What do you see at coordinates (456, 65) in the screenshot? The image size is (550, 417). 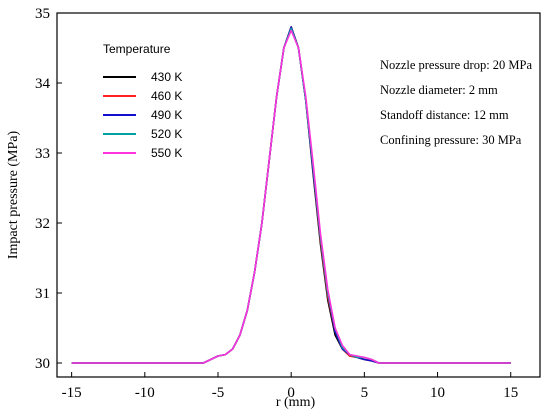 I see `annotation-text: Nozzle pressure drop: 20 MPa` at bounding box center [456, 65].